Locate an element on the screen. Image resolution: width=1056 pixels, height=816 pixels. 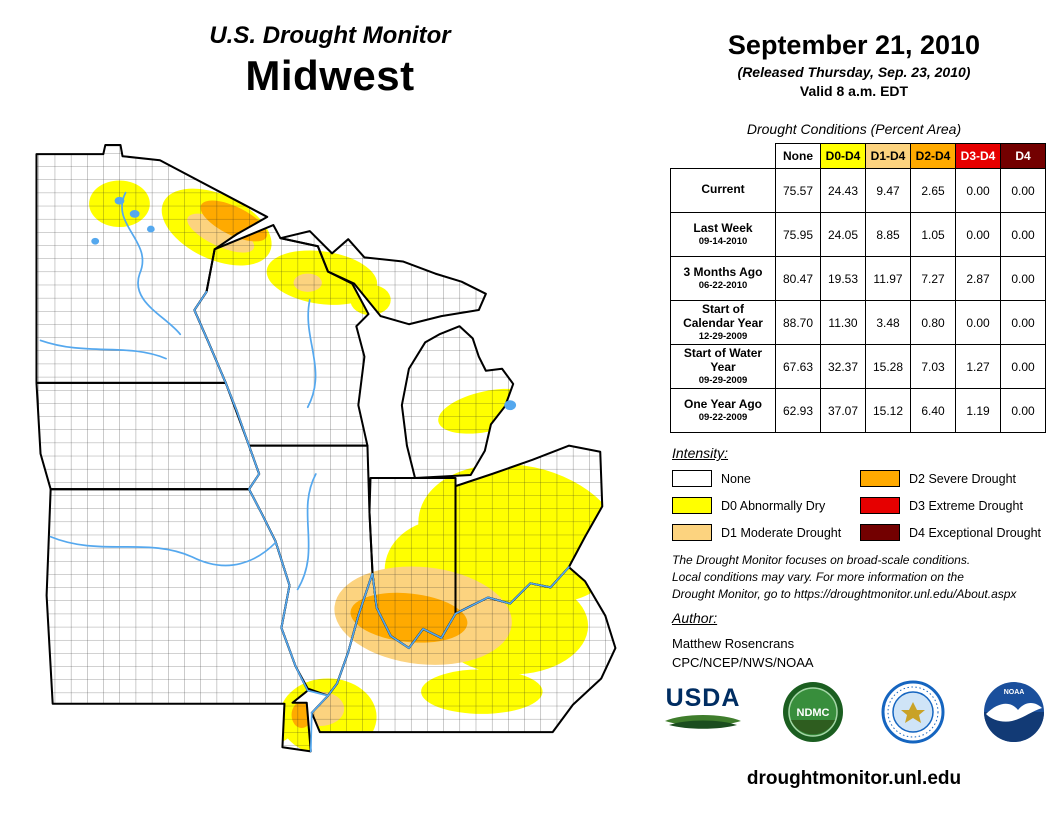
table-cell: 1.19 is located at coordinates (978, 410).